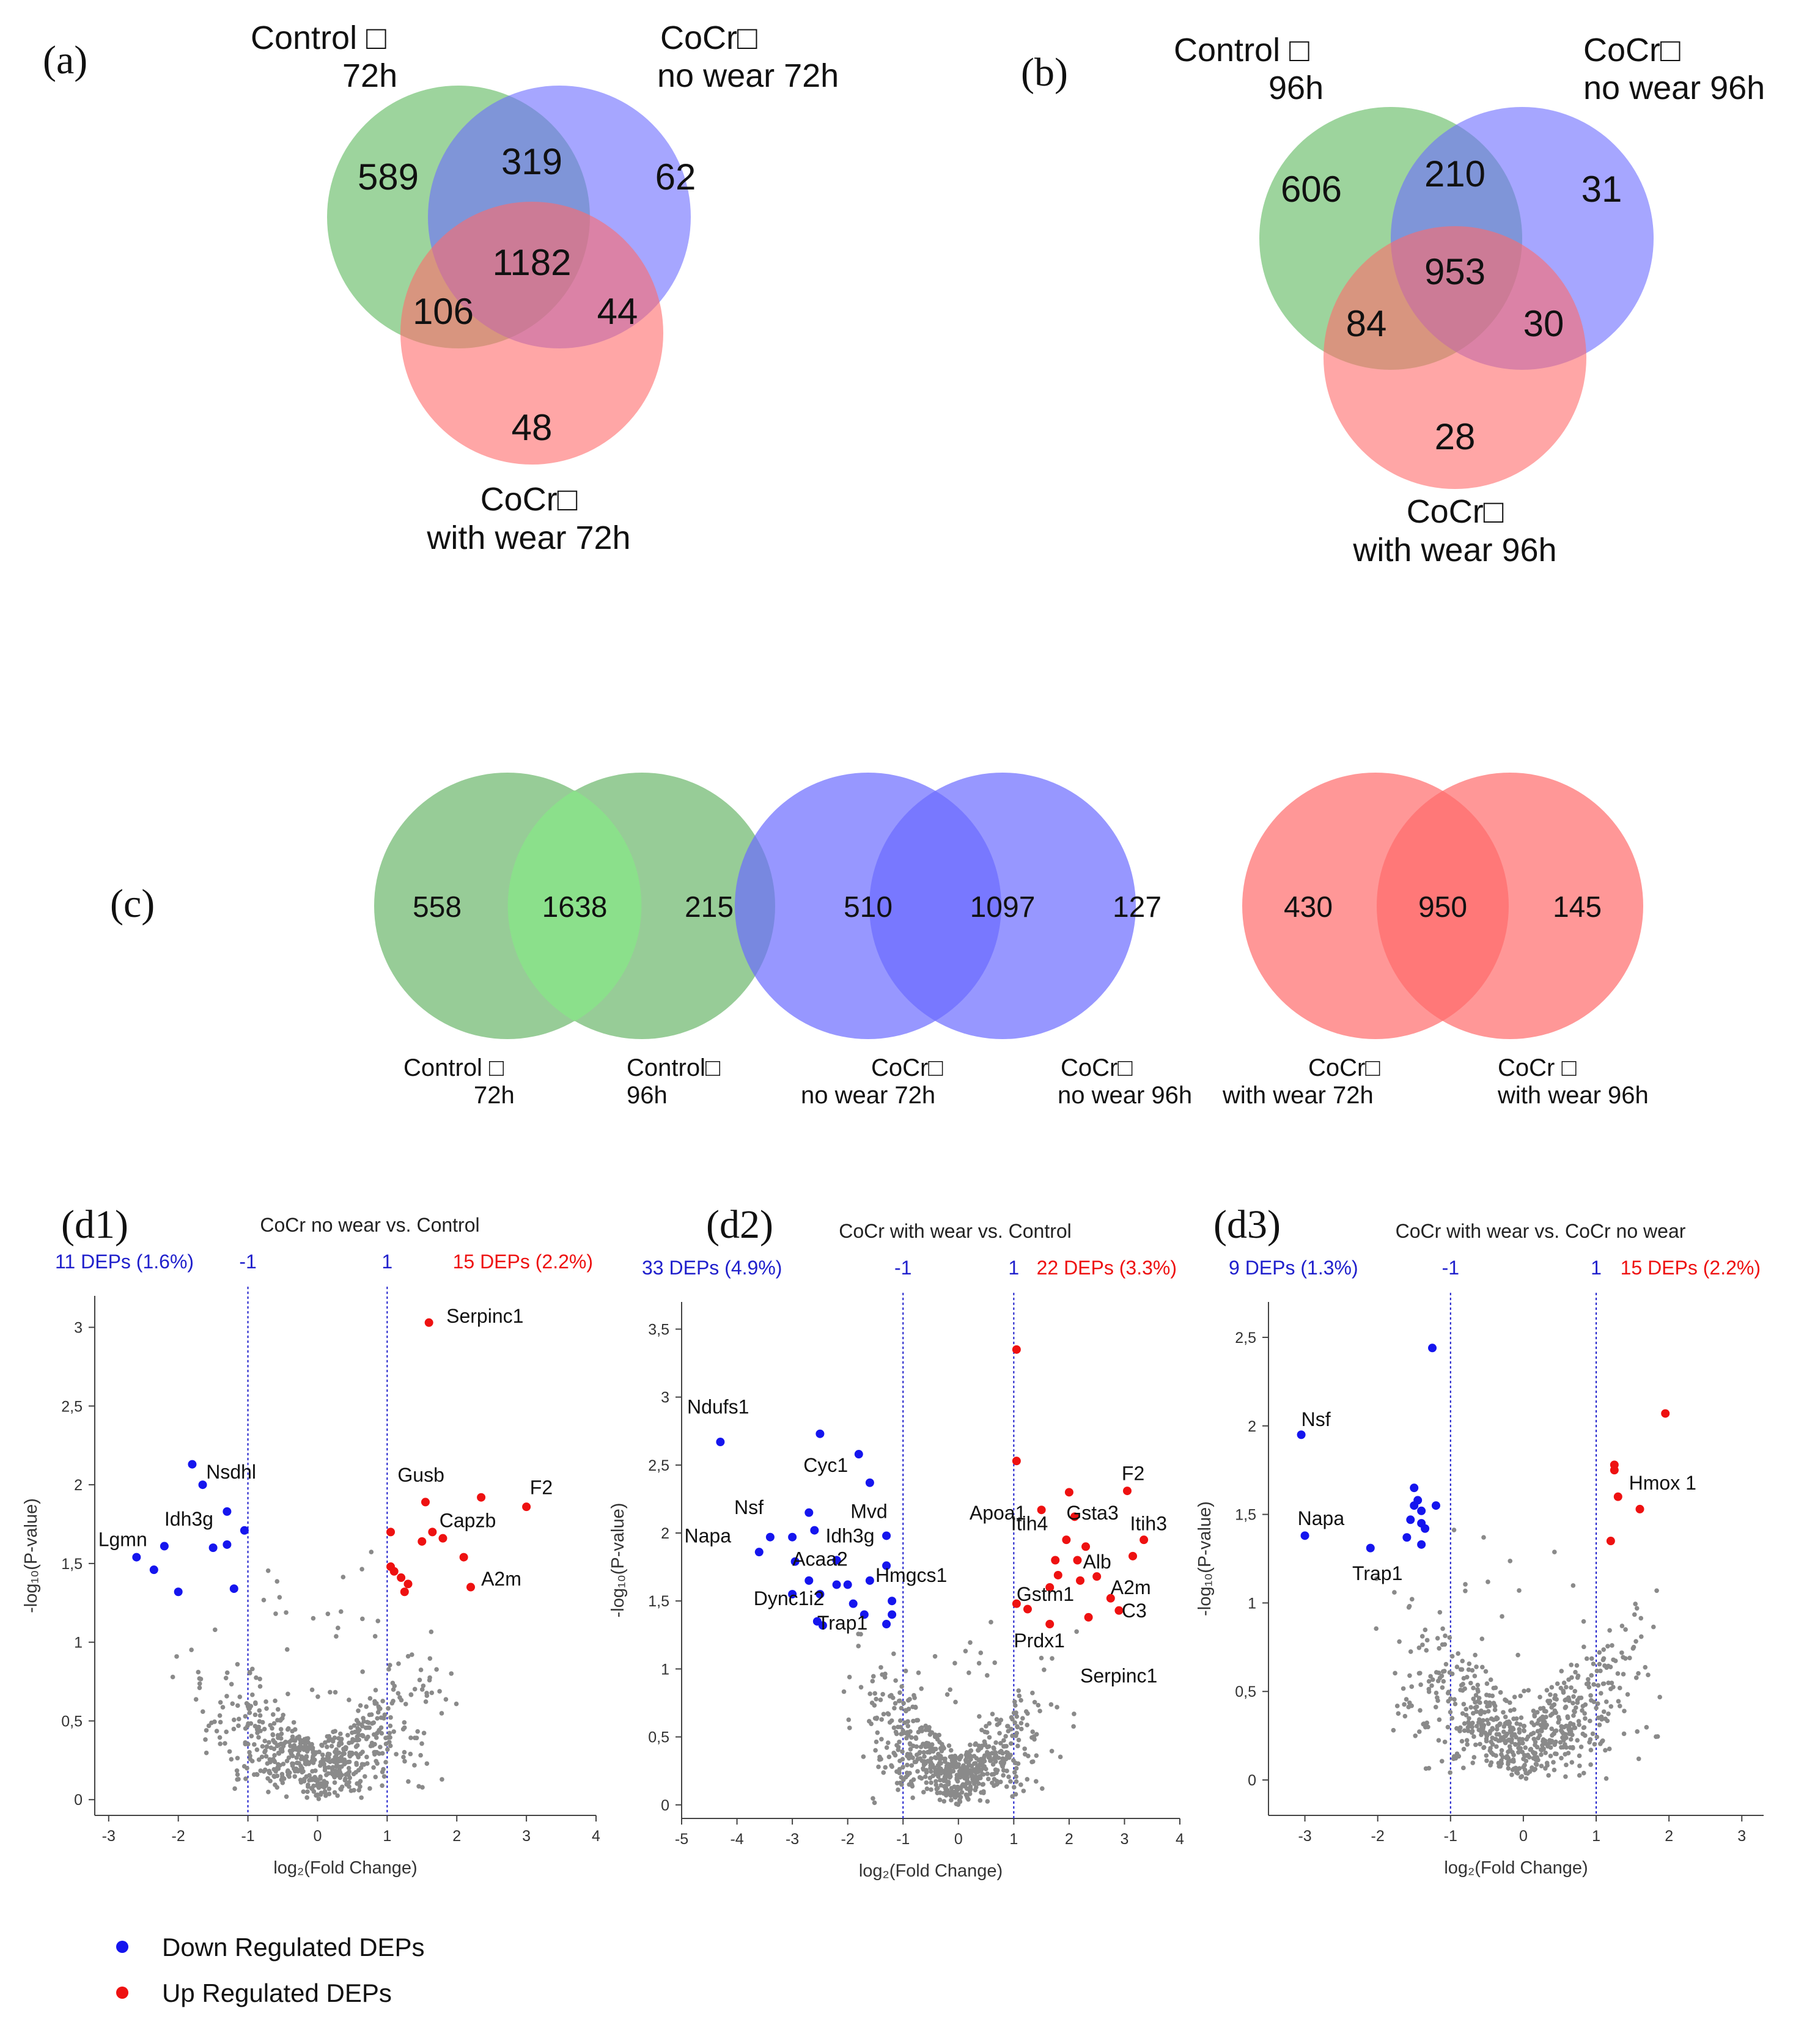  What do you see at coordinates (78, 1800) in the screenshot?
I see `d1-y-tick-label: 0` at bounding box center [78, 1800].